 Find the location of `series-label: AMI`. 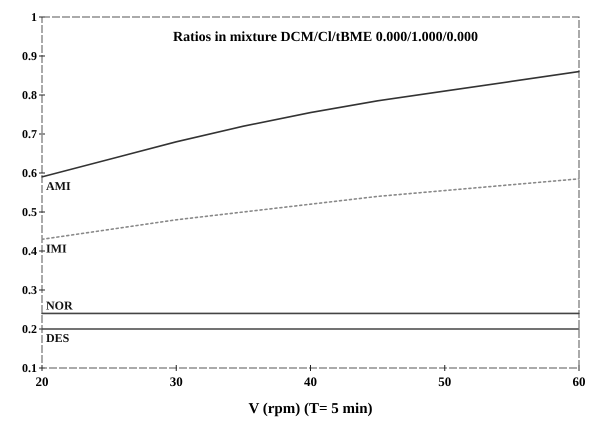

series-label: AMI is located at coordinates (58, 185).